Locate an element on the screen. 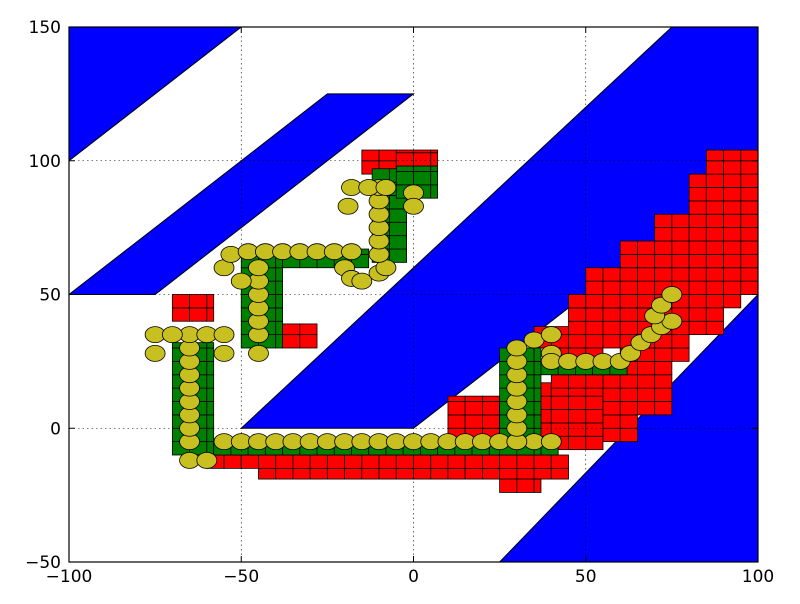 Image resolution: width=800 pixels, height=604 pixels. x-axis-tick-labels: −100 −50 0 50 100 is located at coordinates (410, 577).